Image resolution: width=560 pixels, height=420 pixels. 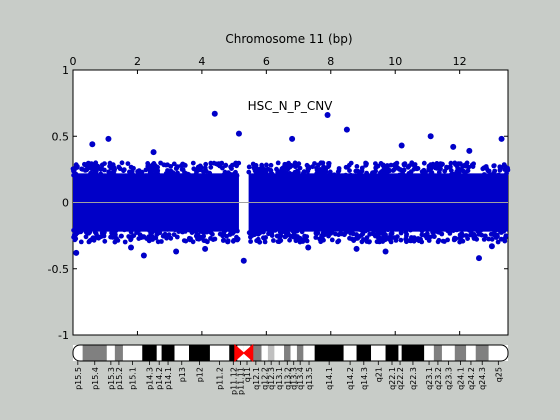 I want to click on band-label: p14.1, so click(x=168, y=378).